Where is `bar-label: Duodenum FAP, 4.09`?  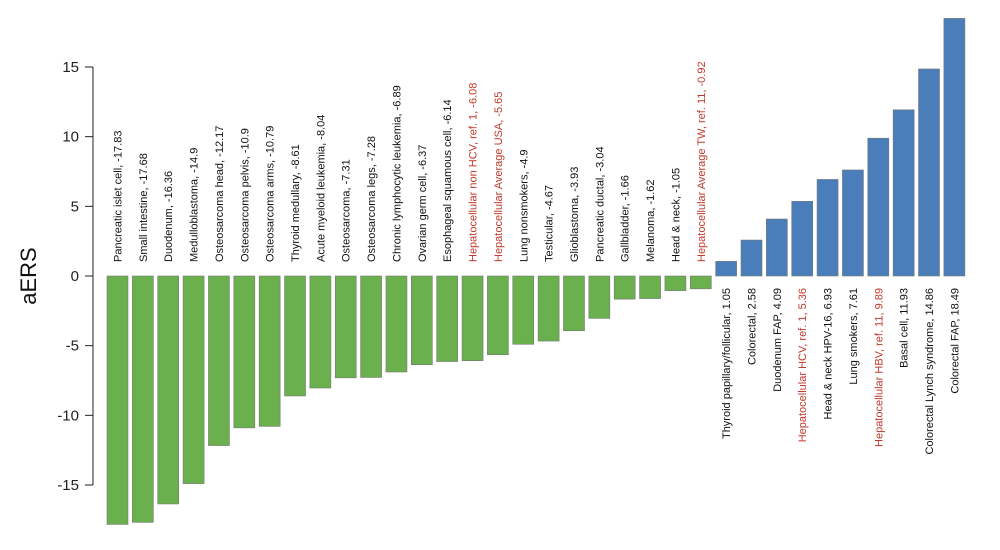
bar-label: Duodenum FAP, 4.09 is located at coordinates (778, 340).